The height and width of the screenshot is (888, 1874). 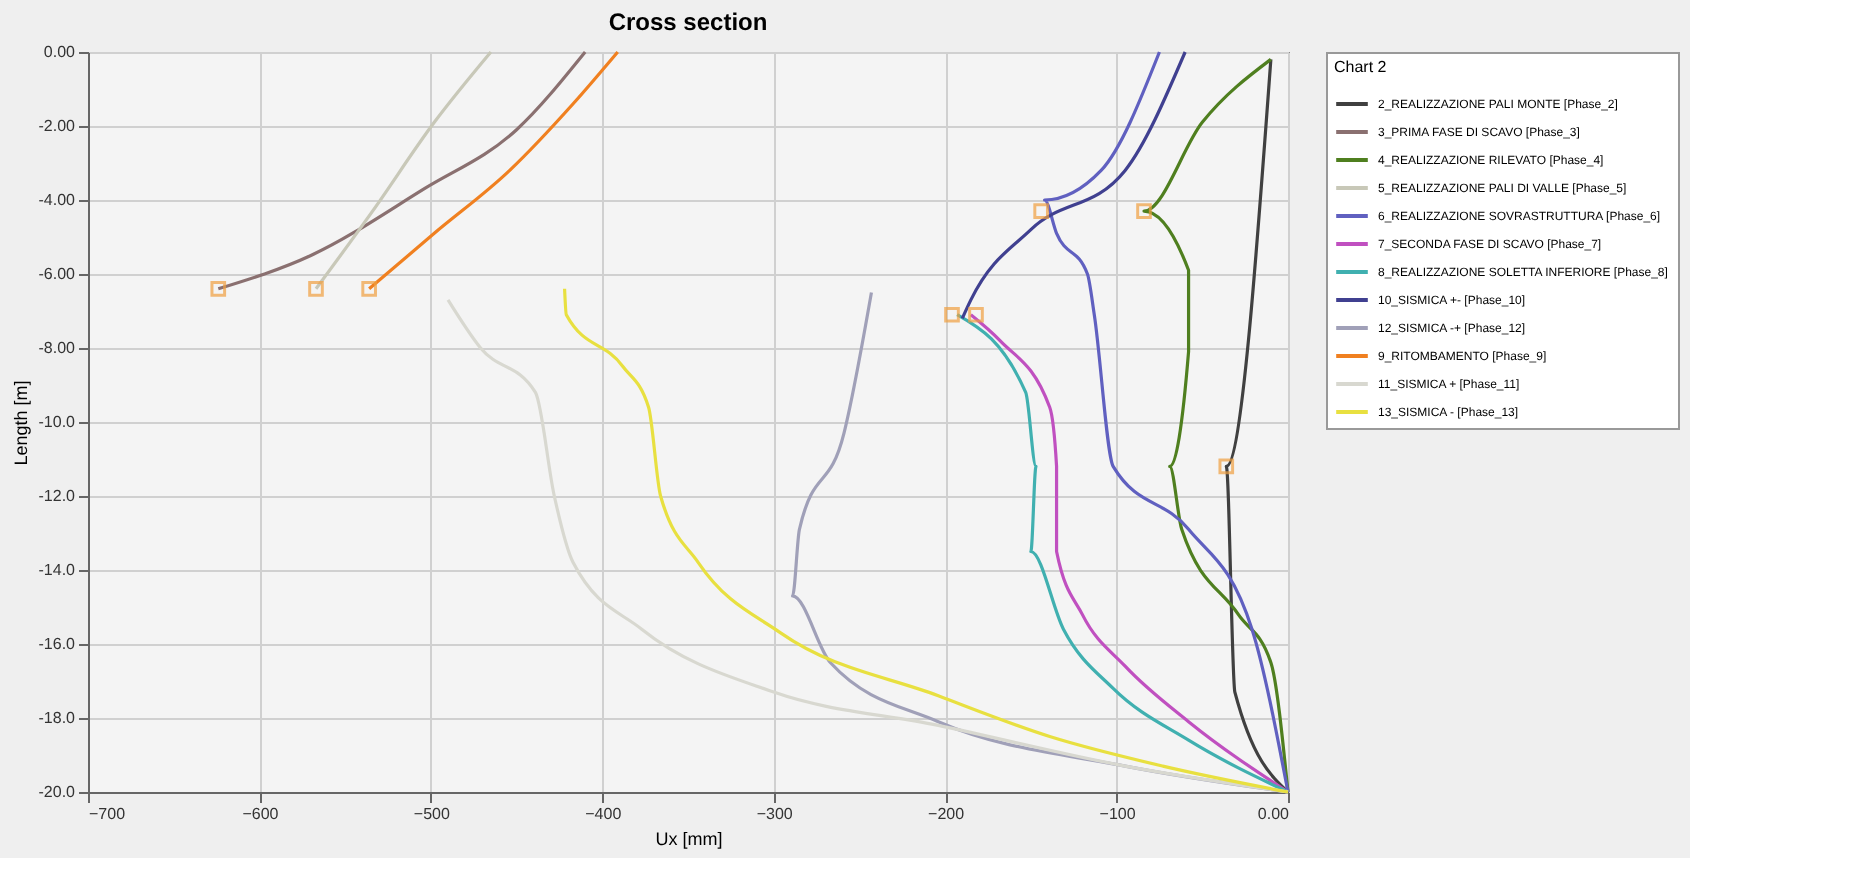 What do you see at coordinates (57, 570) in the screenshot?
I see `y-tick-label: -14.0` at bounding box center [57, 570].